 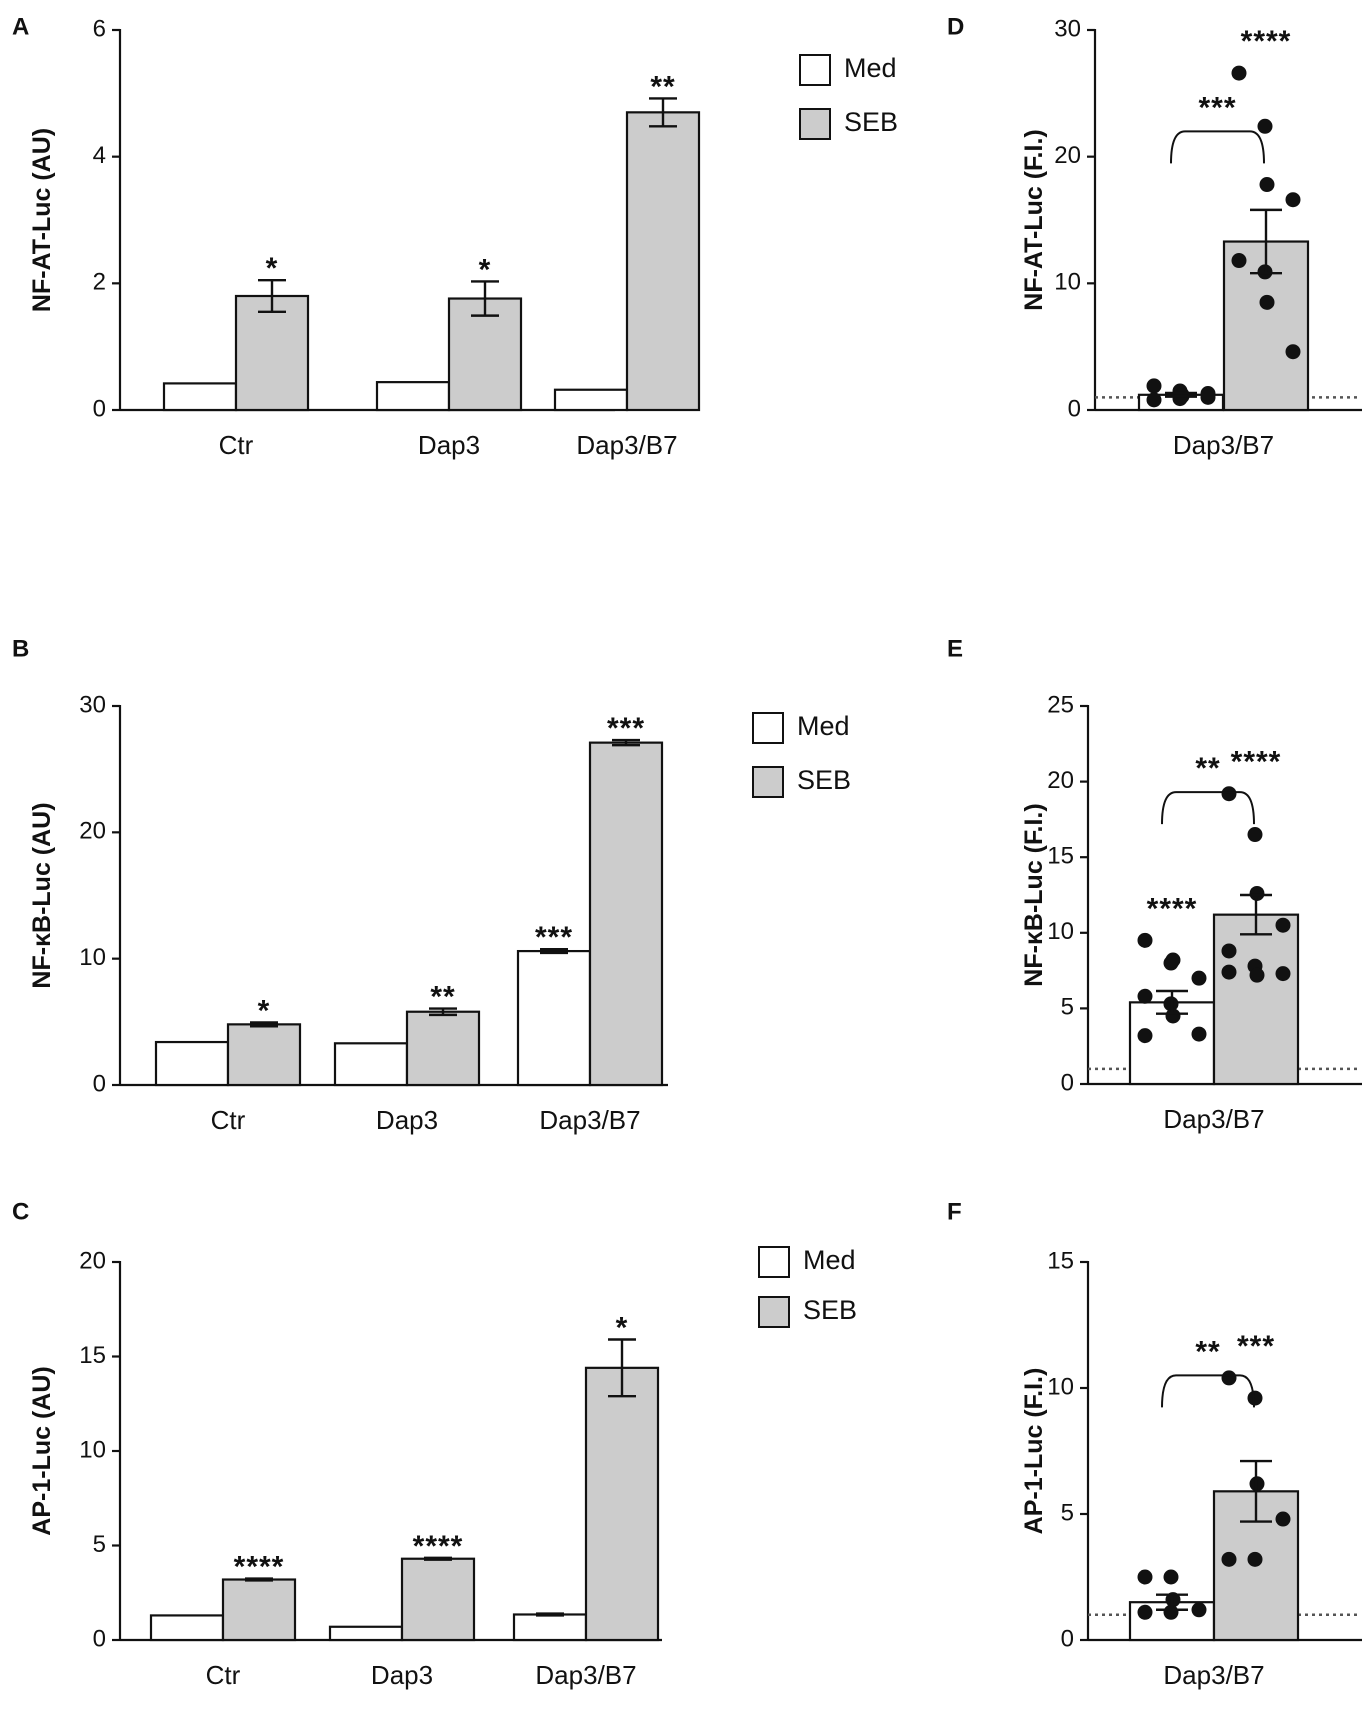 I want to click on y-tick-label: 4, so click(x=99, y=155).